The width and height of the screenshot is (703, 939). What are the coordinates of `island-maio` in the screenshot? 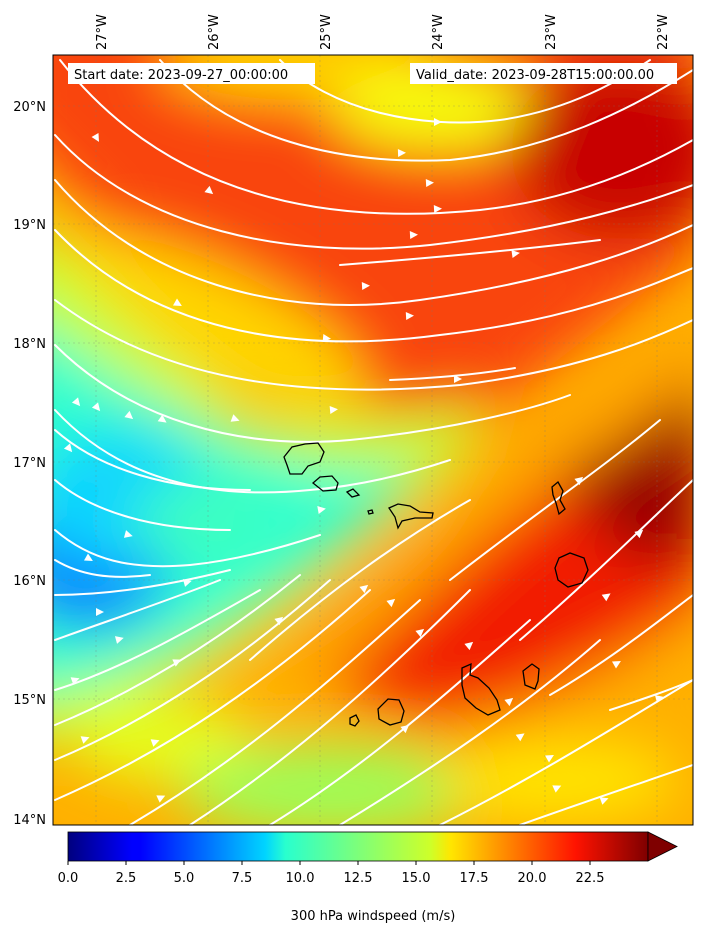 It's located at (531, 676).